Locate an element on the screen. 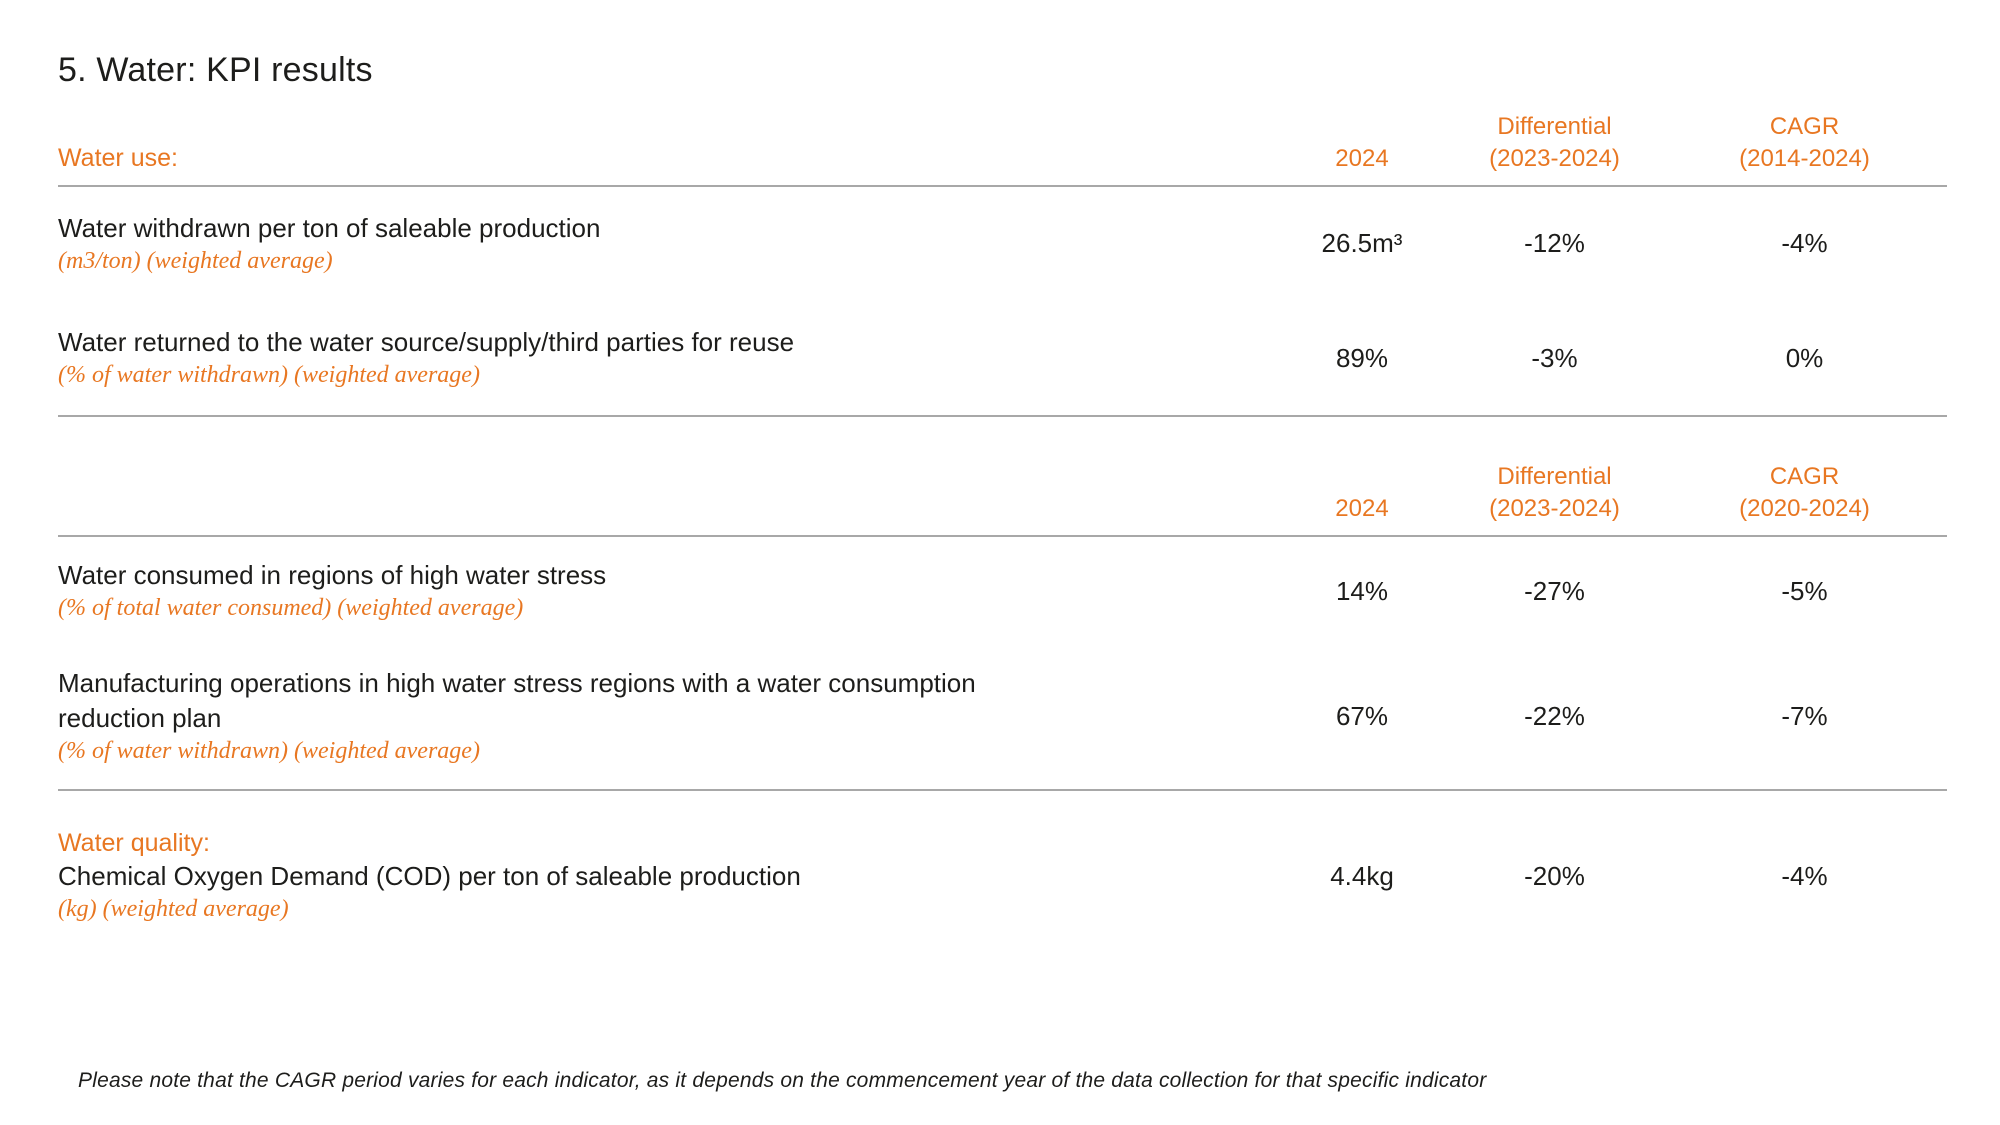 The image size is (2000, 1125). section-label-water-quality: Water quality: is located at coordinates (134, 842).